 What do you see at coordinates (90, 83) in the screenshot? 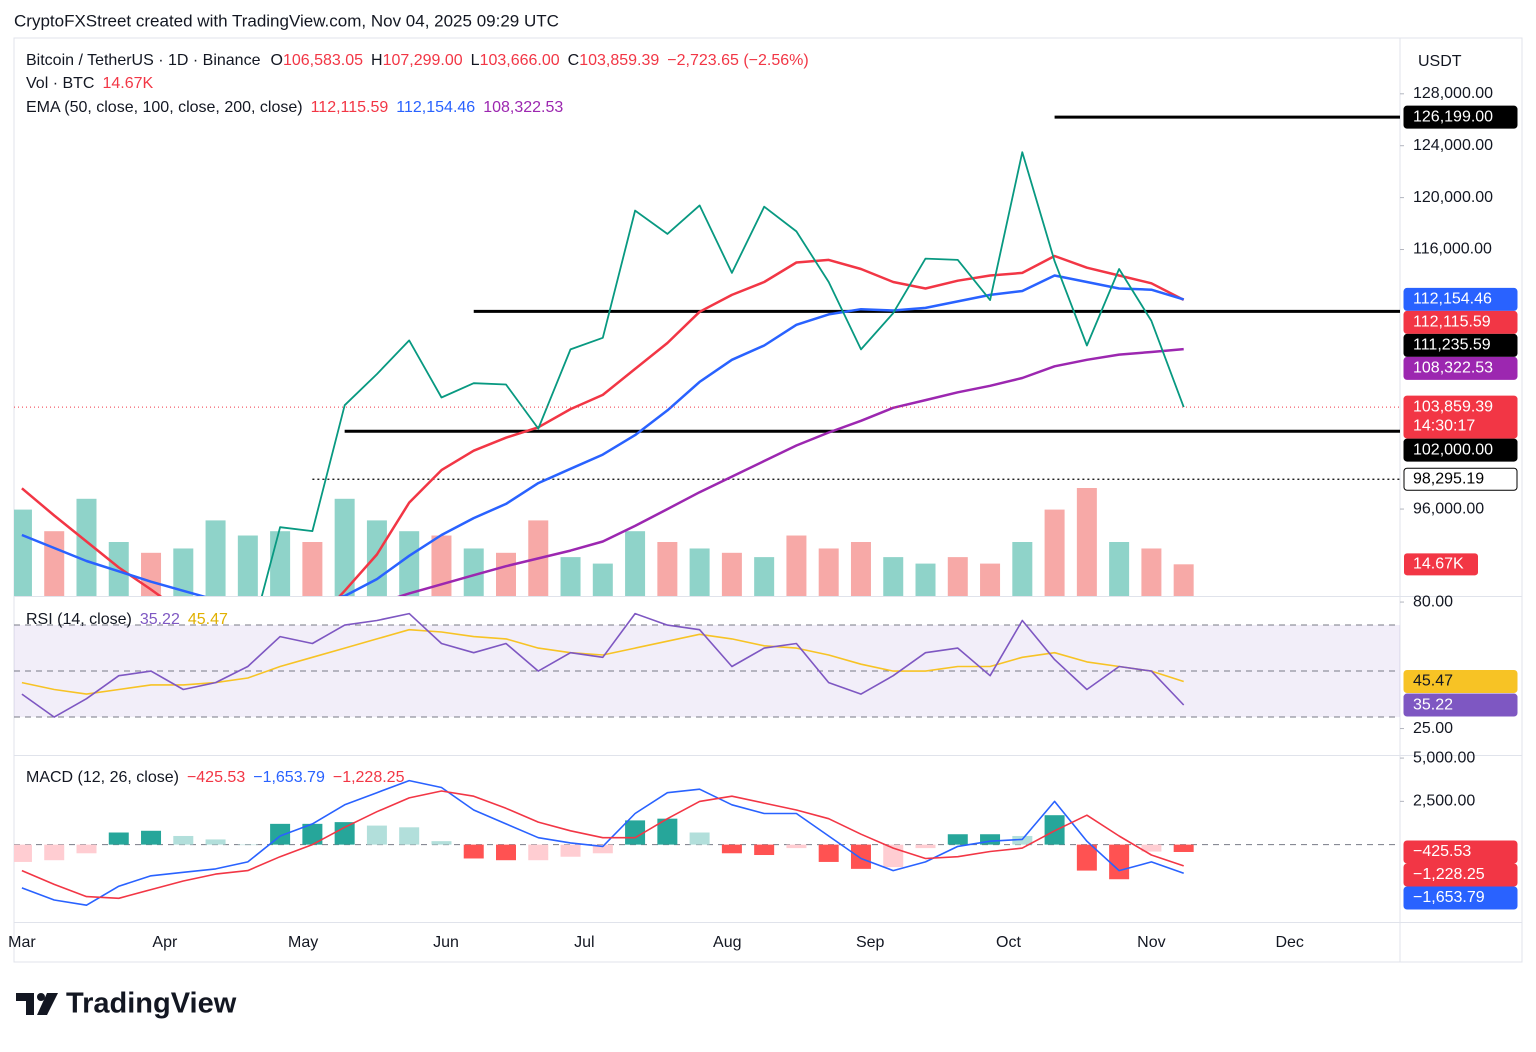
I see `volume-legend: Vol · BTC 14.67K` at bounding box center [90, 83].